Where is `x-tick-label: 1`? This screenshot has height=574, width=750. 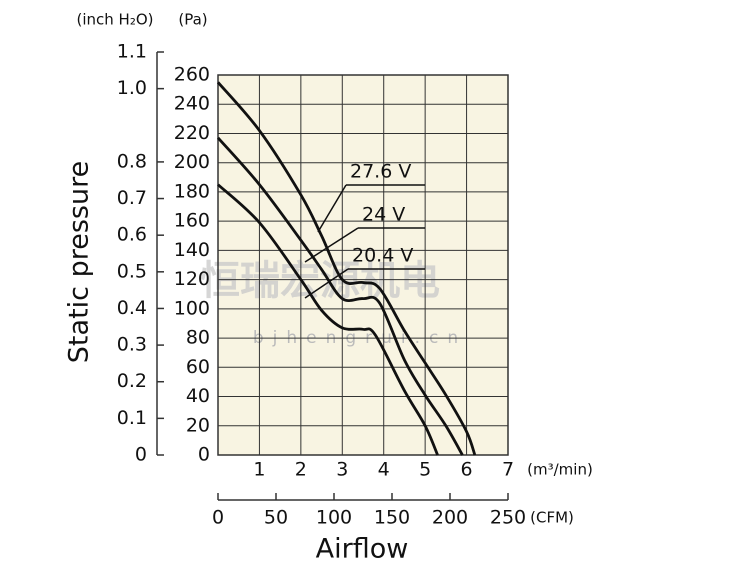 x-tick-label: 1 is located at coordinates (259, 470).